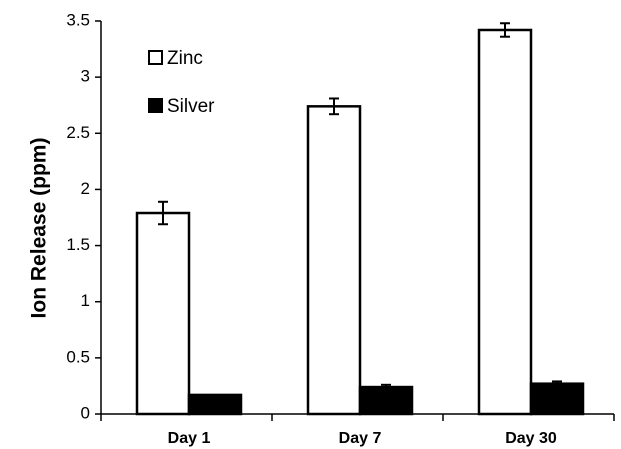 The image size is (621, 449). Describe the element at coordinates (78, 132) in the screenshot. I see `y-tick-label: 2.5` at that location.